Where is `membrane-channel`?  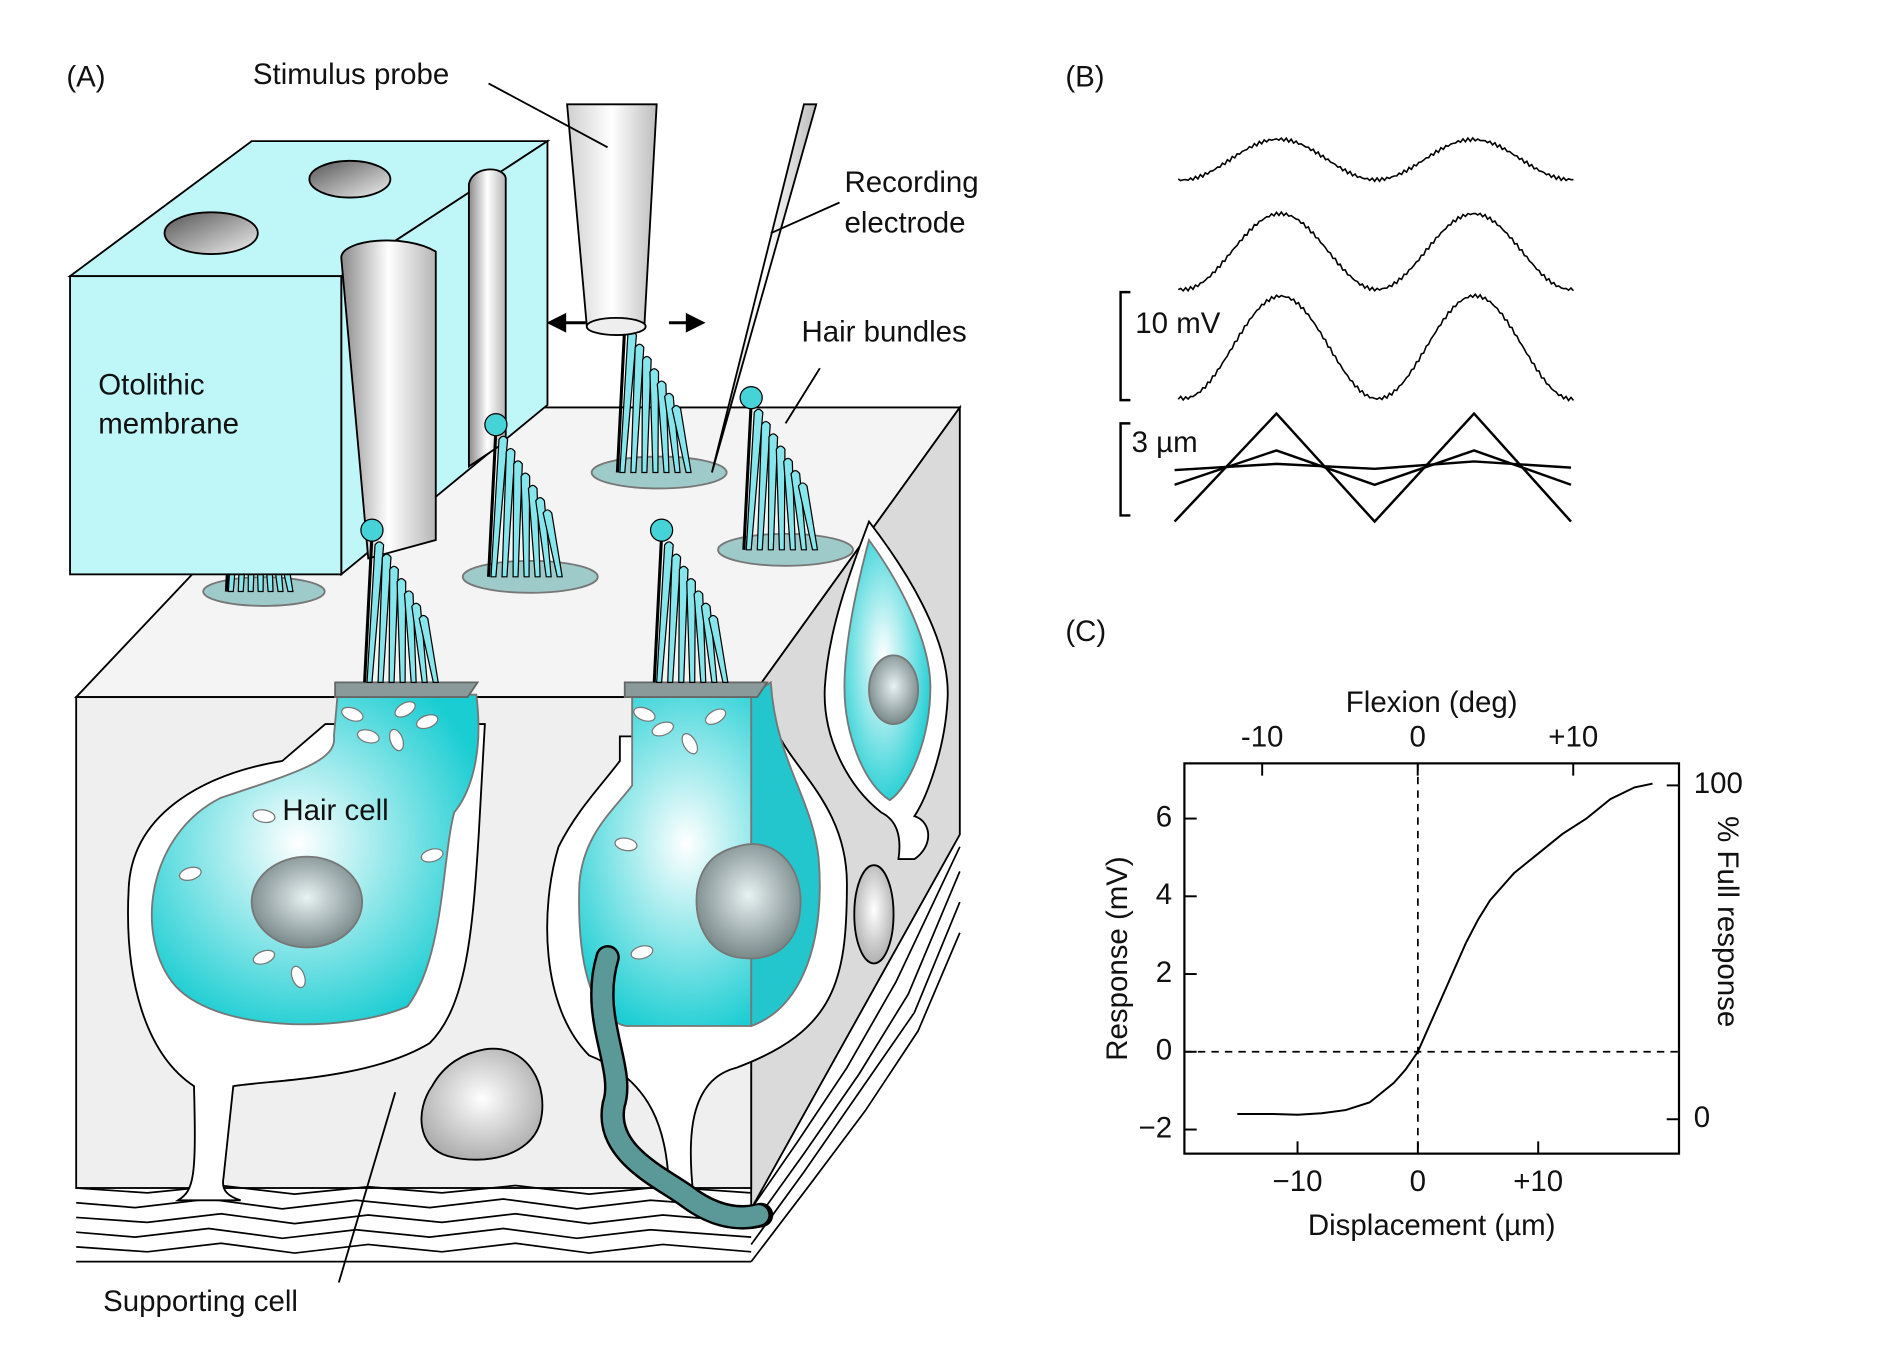 membrane-channel is located at coordinates (487, 318).